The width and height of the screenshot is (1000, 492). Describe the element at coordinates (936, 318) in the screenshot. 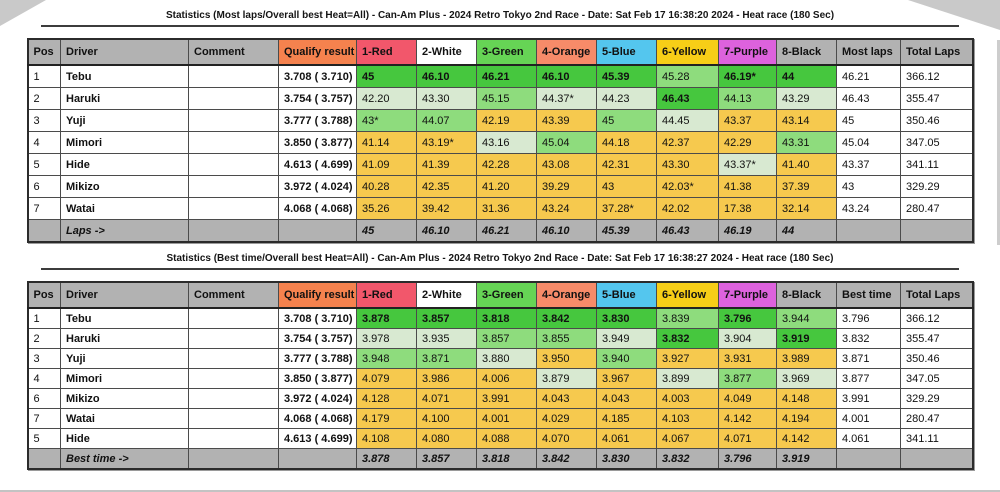

I see `total-laps-cell: 366.12` at that location.